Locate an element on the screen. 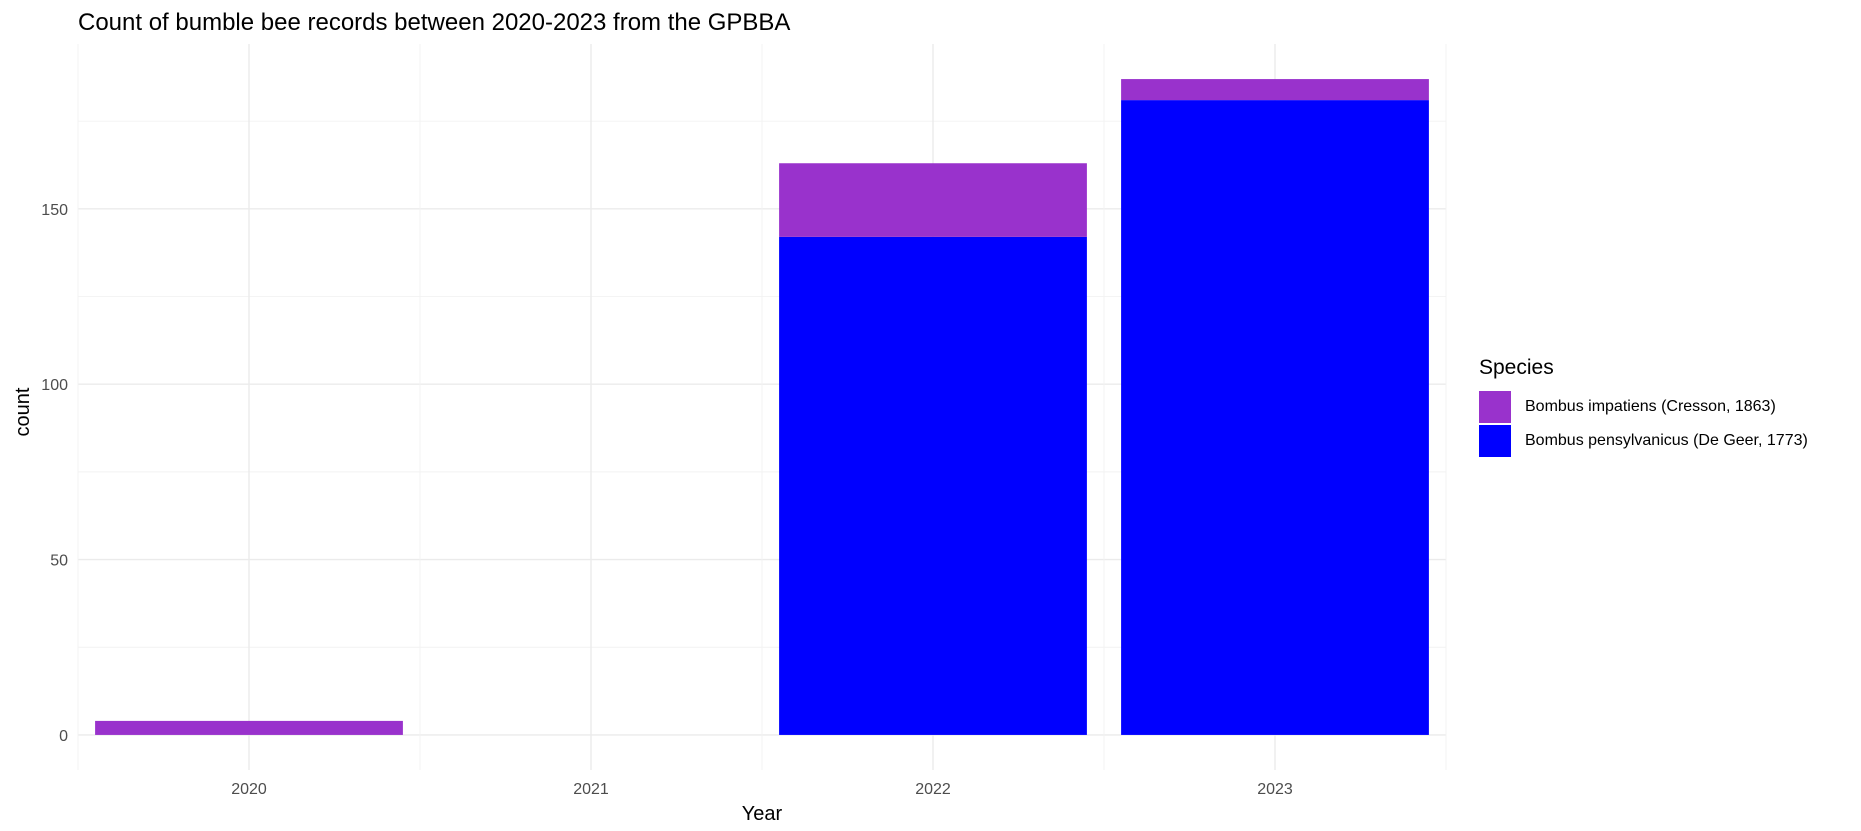 This screenshot has height=831, width=1861. y-axis-title: count is located at coordinates (23, 411).